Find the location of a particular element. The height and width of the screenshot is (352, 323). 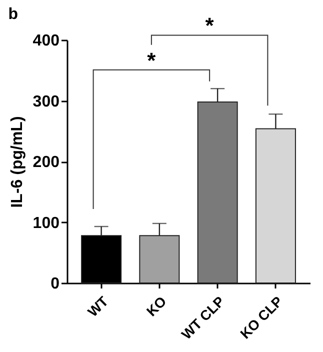

y-axis-title: IL-6 (pg/mL) is located at coordinates (17, 162).